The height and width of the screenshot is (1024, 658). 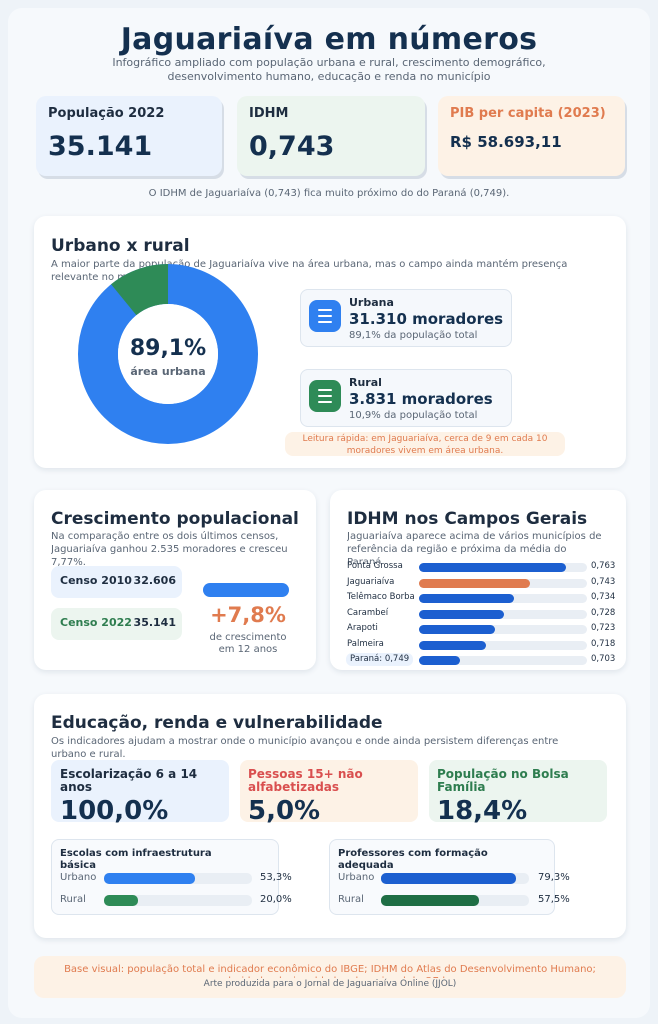 I want to click on idhm-value-label: 0,743, so click(x=603, y=581).